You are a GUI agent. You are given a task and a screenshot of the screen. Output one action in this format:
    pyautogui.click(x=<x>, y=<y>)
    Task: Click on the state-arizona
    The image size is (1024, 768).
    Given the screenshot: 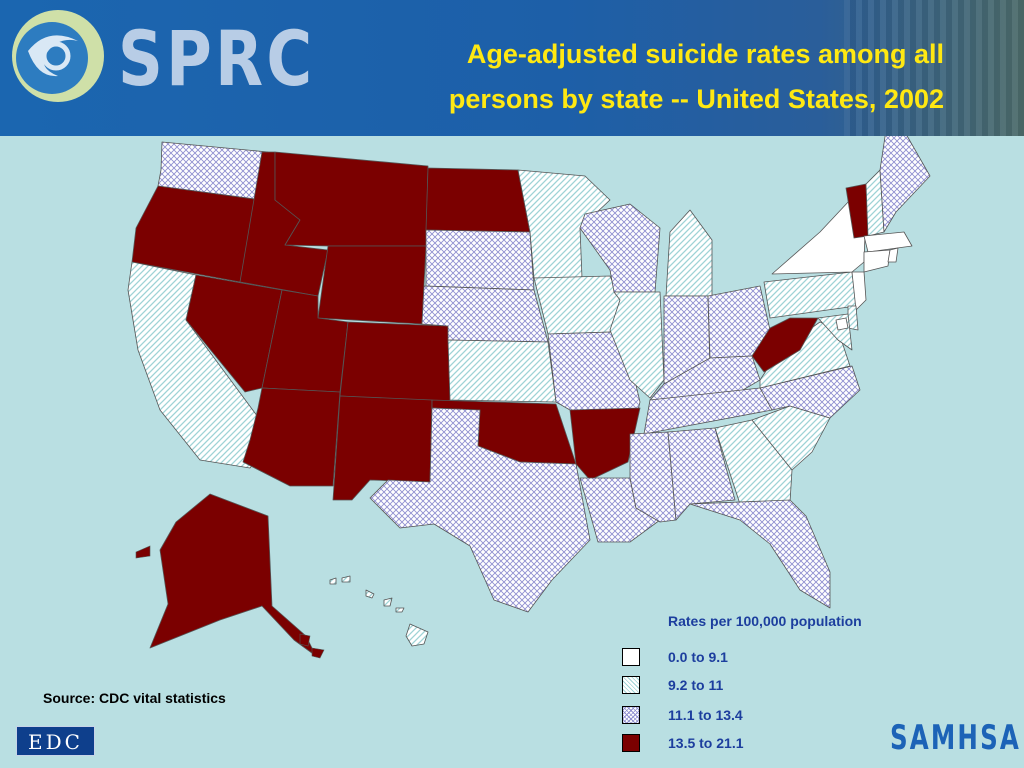 What is the action you would take?
    pyautogui.click(x=291, y=437)
    